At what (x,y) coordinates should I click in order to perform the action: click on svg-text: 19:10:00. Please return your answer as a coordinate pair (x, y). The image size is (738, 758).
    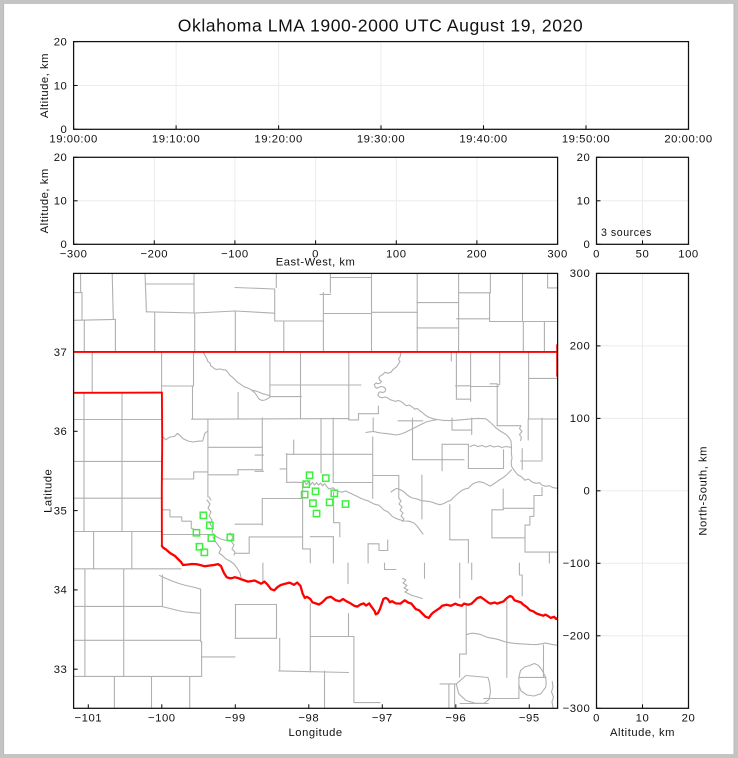
    Looking at the image, I should click on (176, 140).